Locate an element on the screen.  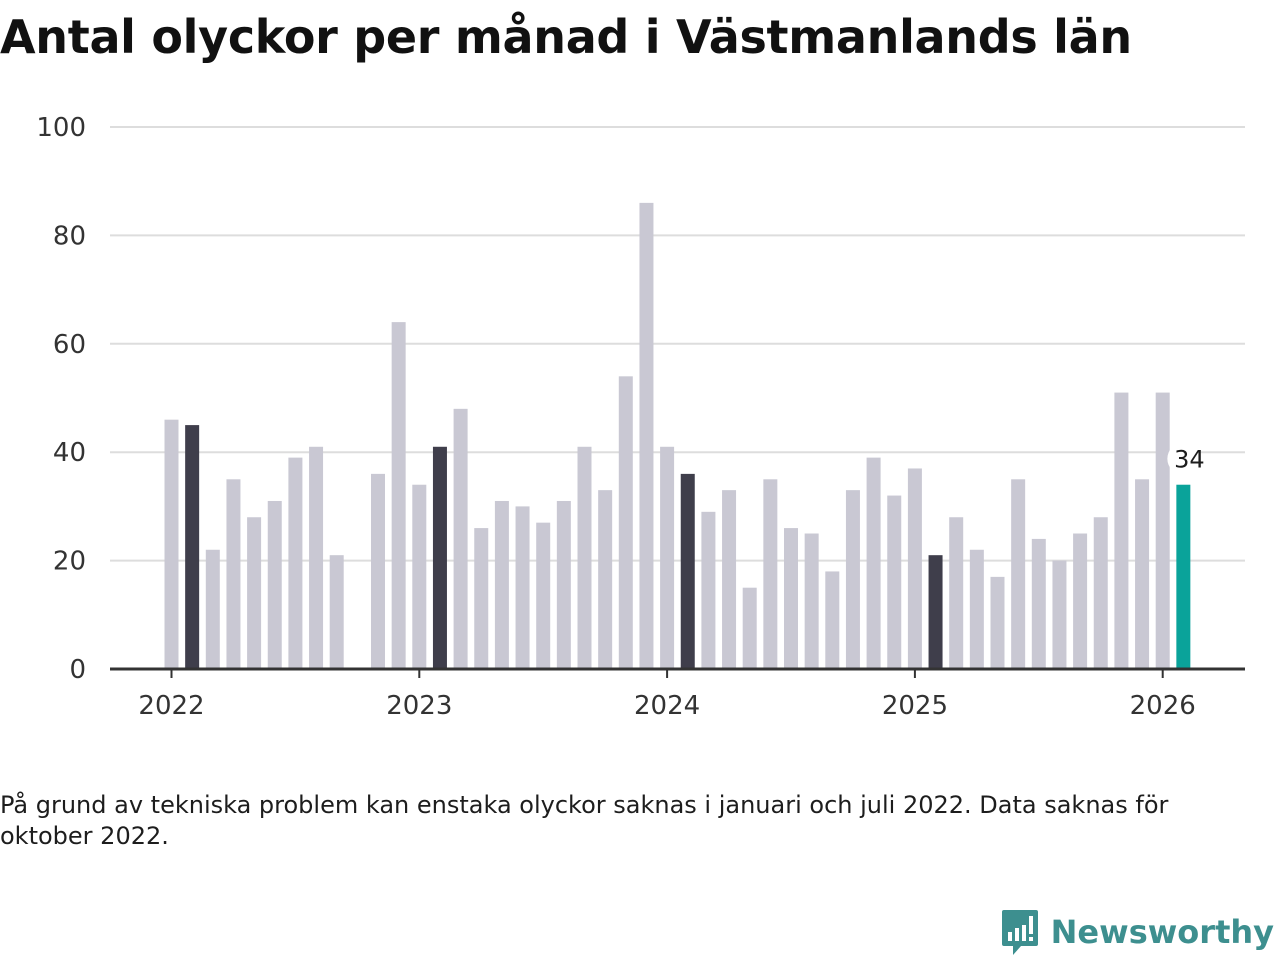
y-tick-label: 100 is located at coordinates (61, 128).